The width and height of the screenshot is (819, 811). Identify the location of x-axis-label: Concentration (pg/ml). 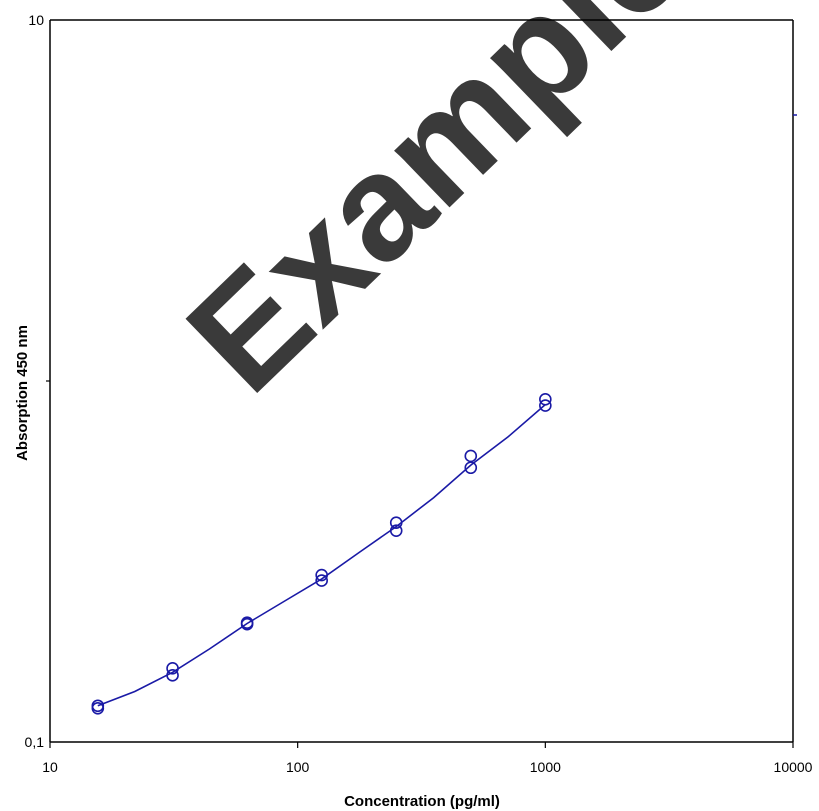
(422, 801).